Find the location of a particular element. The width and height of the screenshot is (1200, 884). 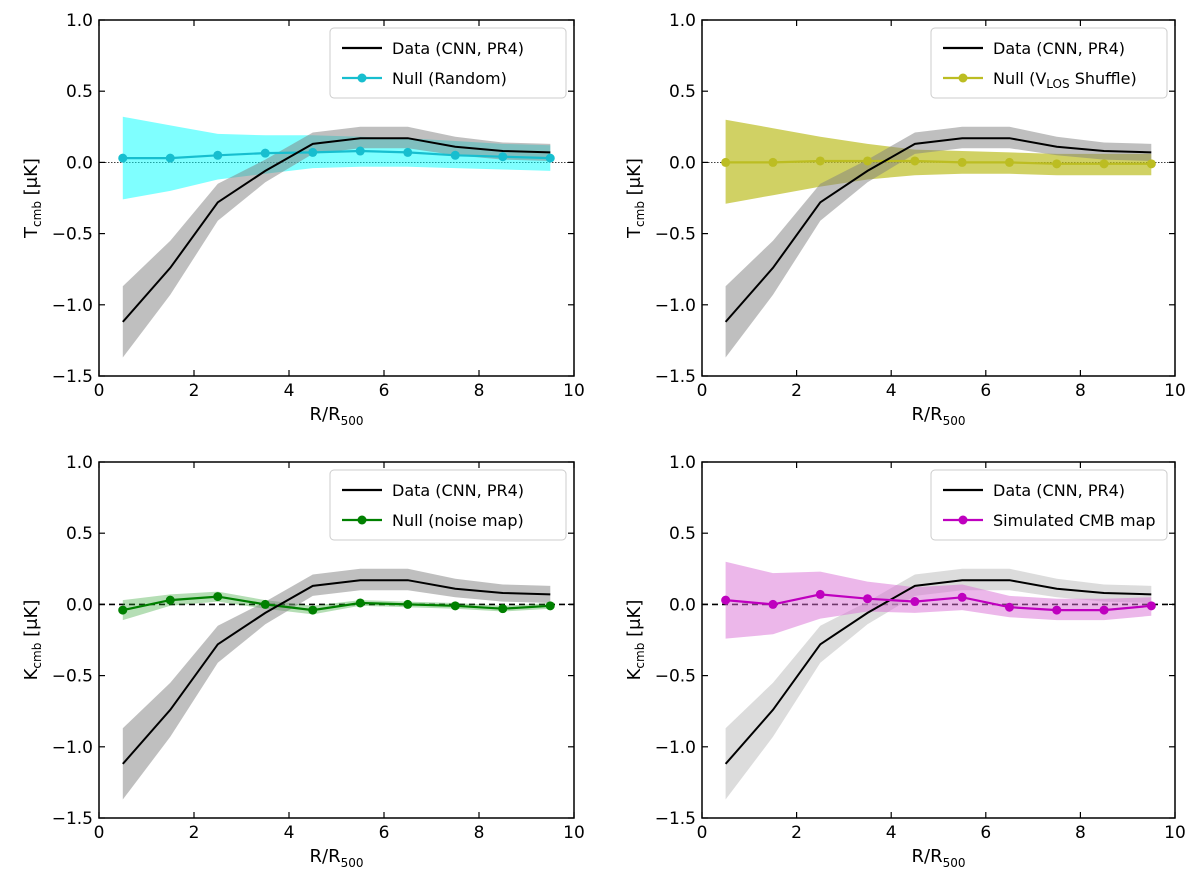

legend: Data (CNN, PR4) Null (noise map) is located at coordinates (448, 505).